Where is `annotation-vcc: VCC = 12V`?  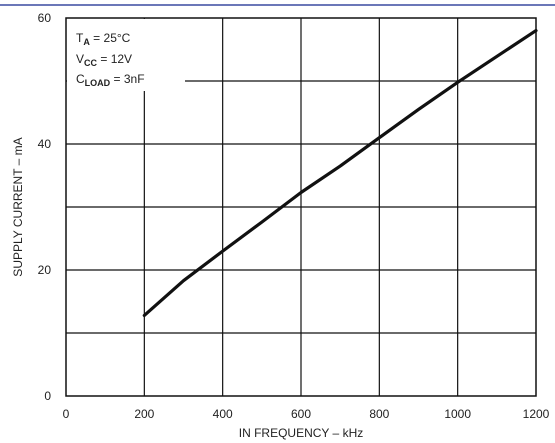 annotation-vcc: VCC = 12V is located at coordinates (104, 60).